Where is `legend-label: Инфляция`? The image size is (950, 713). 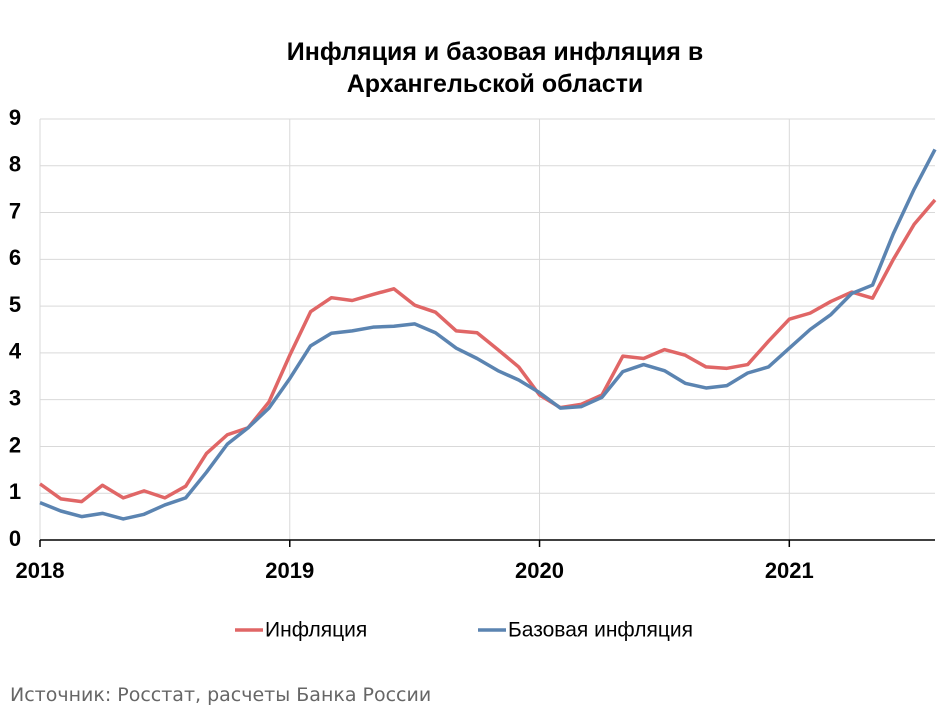
legend-label: Инфляция is located at coordinates (316, 630).